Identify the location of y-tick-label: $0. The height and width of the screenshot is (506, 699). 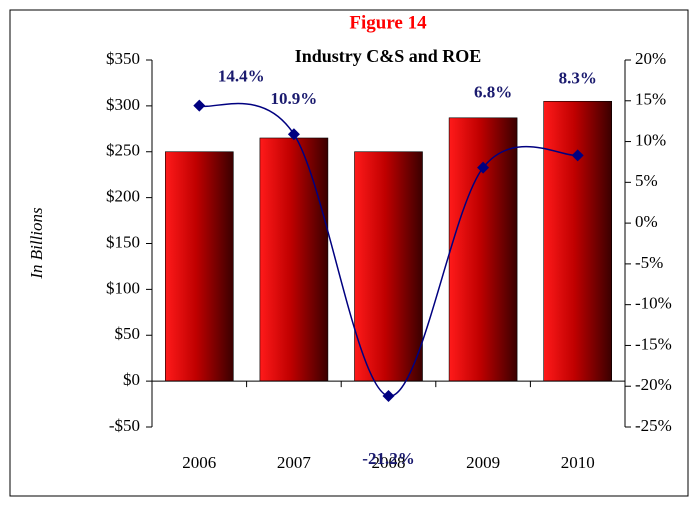
(131, 379).